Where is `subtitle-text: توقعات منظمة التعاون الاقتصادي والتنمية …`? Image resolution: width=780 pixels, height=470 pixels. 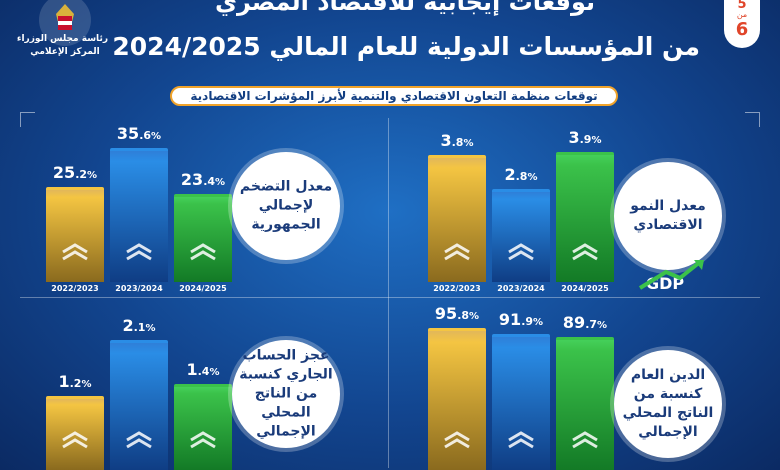
subtitle-text: توقعات منظمة التعاون الاقتصادي والتنمية … is located at coordinates (394, 96).